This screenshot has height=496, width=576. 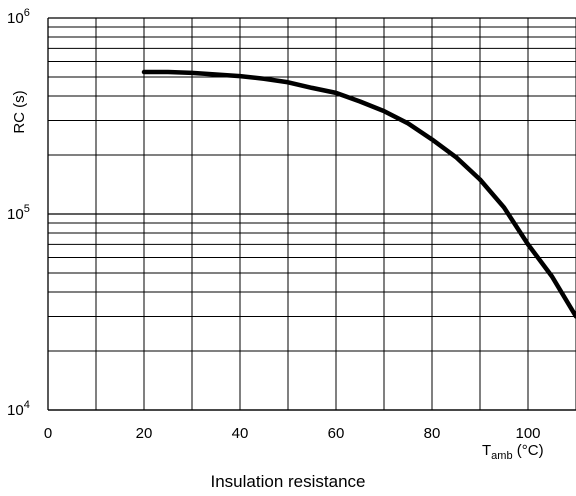 What do you see at coordinates (144, 433) in the screenshot?
I see `x-tick-label: 20` at bounding box center [144, 433].